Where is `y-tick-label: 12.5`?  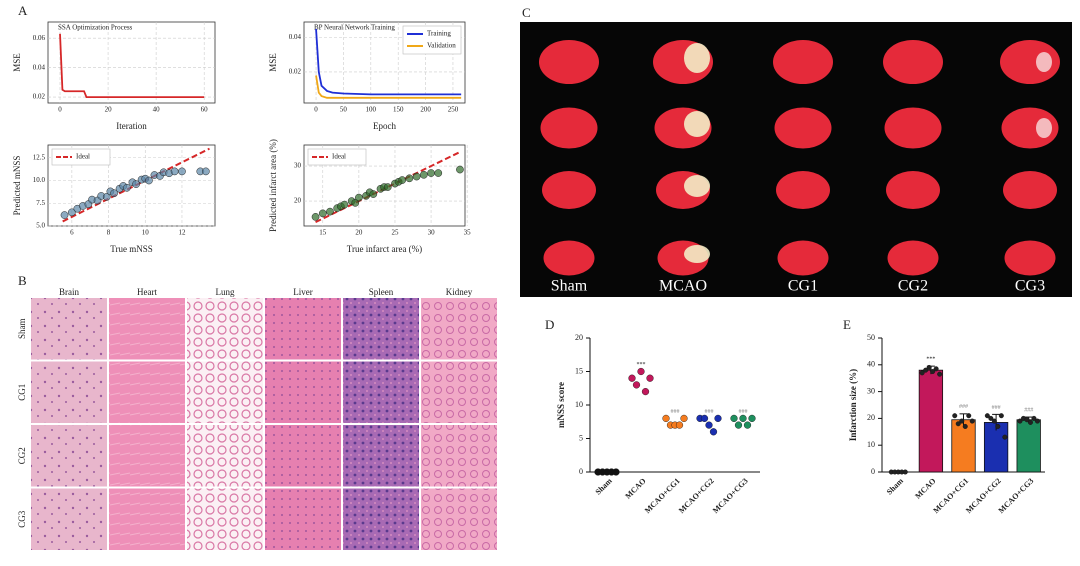
y-tick-label: 12.5 is located at coordinates (39, 157).